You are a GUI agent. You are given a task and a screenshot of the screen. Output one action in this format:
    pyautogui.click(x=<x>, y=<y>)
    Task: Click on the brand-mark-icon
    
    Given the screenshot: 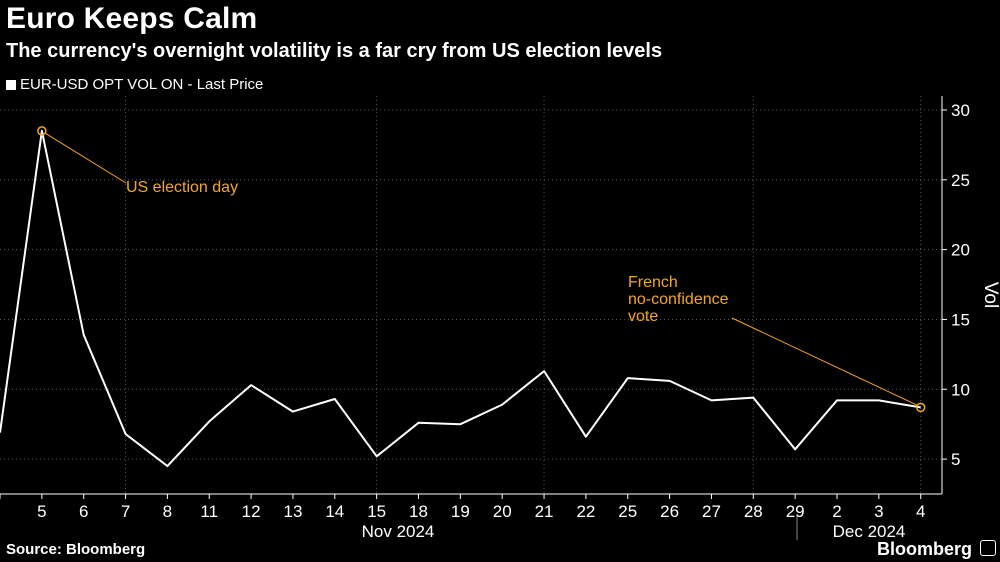 What is the action you would take?
    pyautogui.click(x=988, y=548)
    